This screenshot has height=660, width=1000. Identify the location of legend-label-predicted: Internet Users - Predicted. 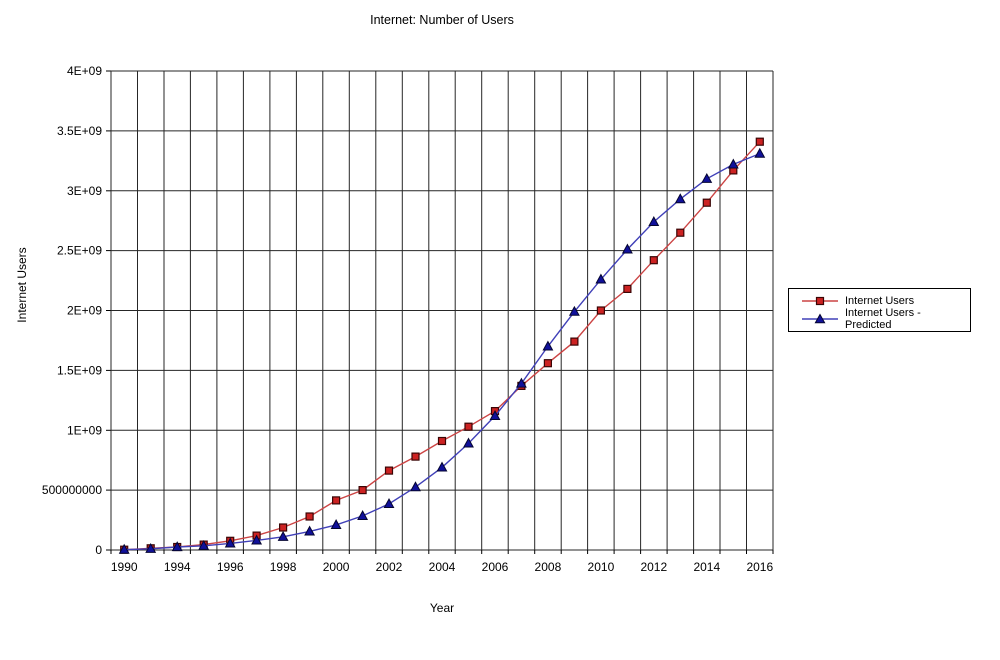
(883, 319).